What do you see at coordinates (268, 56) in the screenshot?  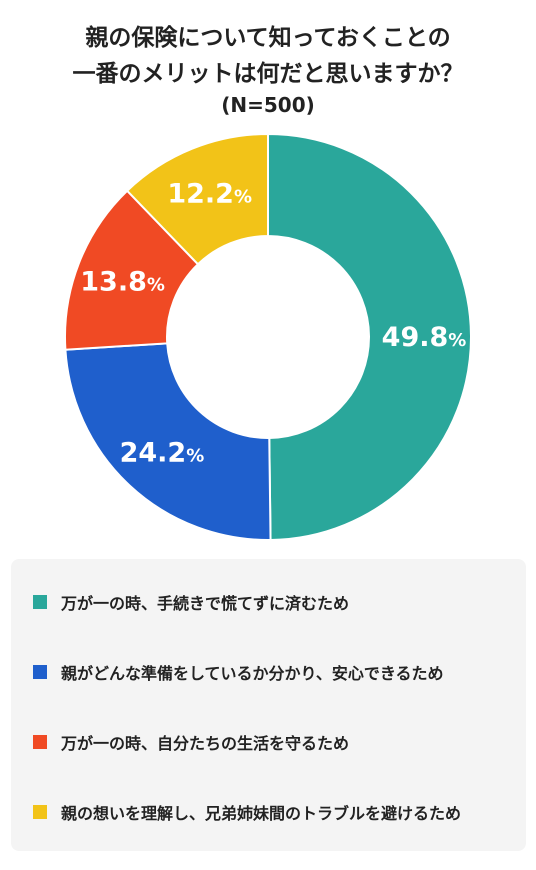 I see `chart-title: 親の保険について知っておくことの 一番のメリットは何だと思いますか？` at bounding box center [268, 56].